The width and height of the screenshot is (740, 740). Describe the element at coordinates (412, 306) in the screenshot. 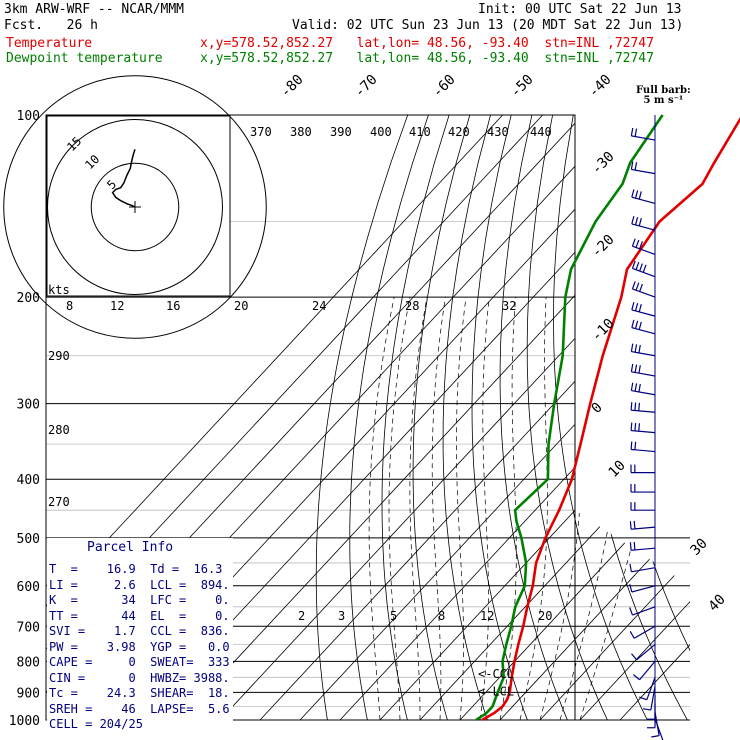

I see `mixing-ratio-label: 28` at that location.